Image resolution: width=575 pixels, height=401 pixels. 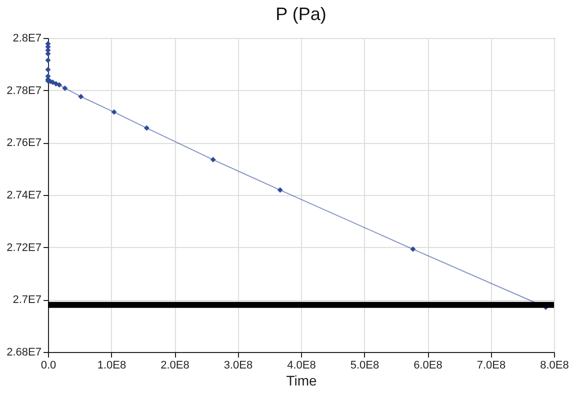 I want to click on x-tick-label: 4.0E8, so click(x=301, y=366).